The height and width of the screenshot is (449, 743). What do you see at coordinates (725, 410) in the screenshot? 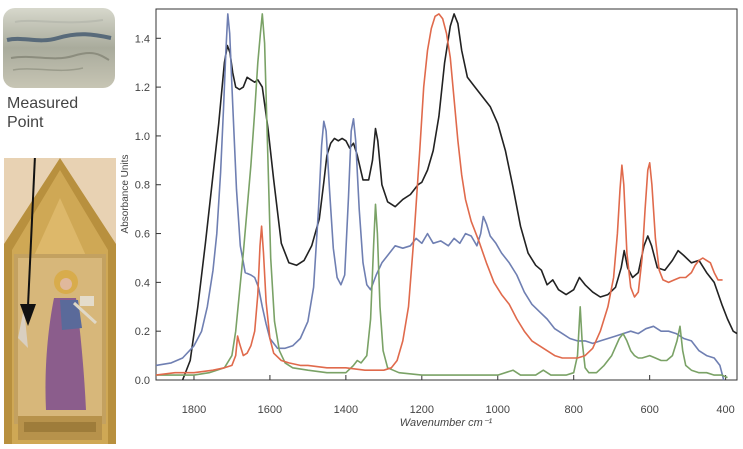
I see `x-tick-label: 400` at bounding box center [725, 410].